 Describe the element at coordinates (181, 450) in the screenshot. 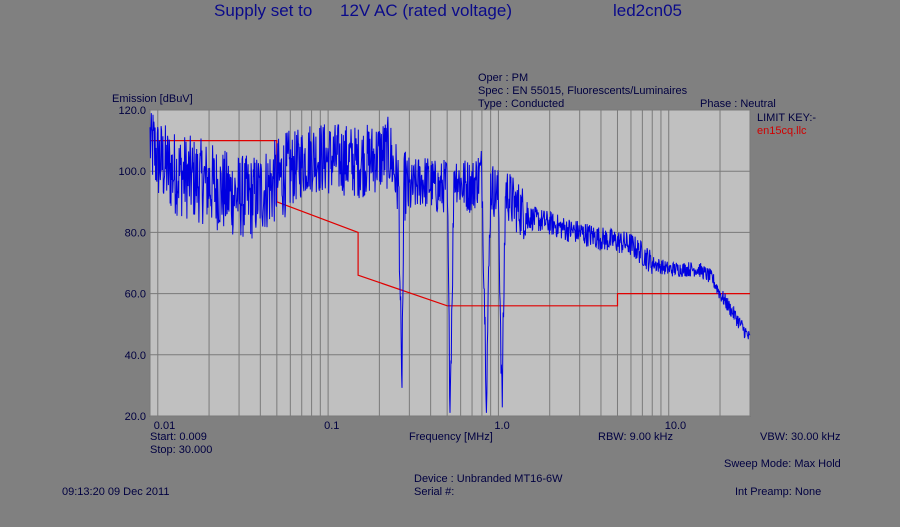

I see `footer-stop: Stop: 30.000` at that location.